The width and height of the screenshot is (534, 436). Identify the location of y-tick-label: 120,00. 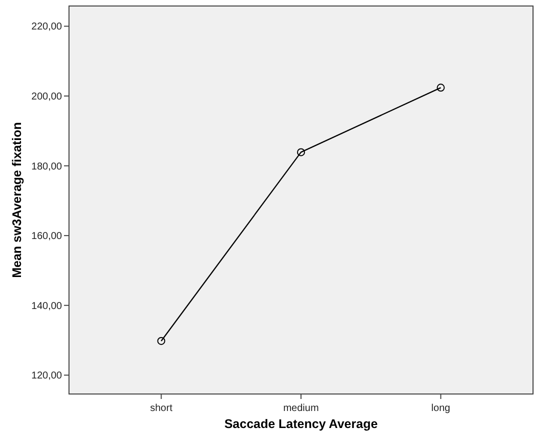
(46, 376).